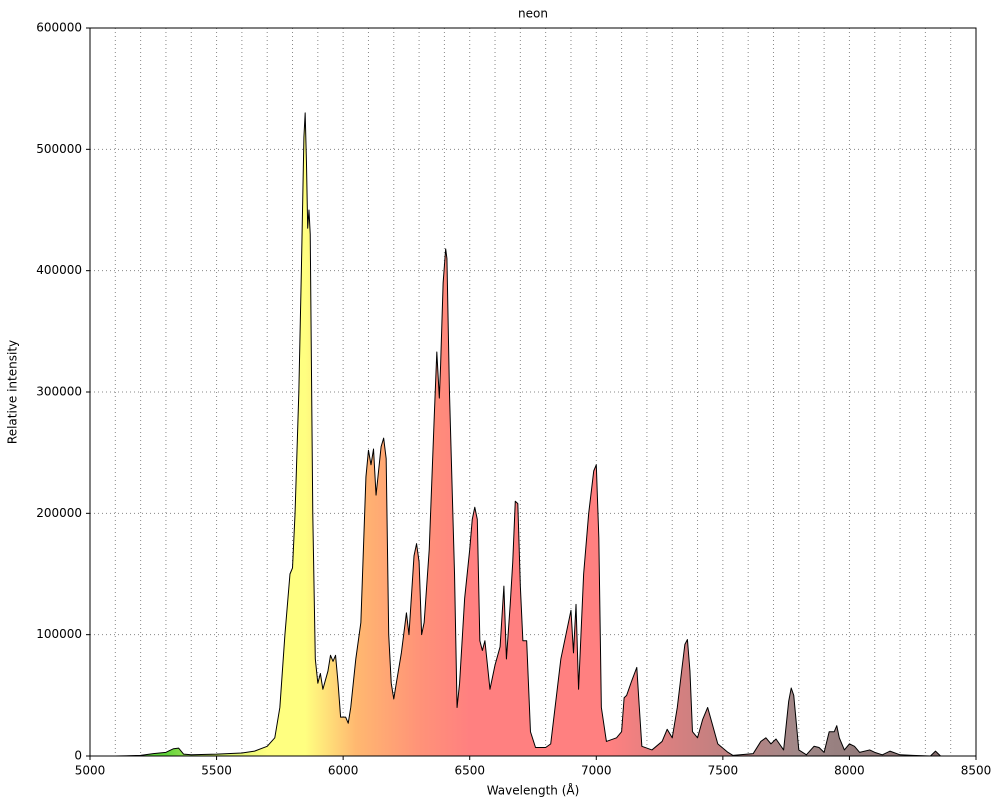 The width and height of the screenshot is (1000, 800). What do you see at coordinates (343, 771) in the screenshot?
I see `x-tick-label: 6000` at bounding box center [343, 771].